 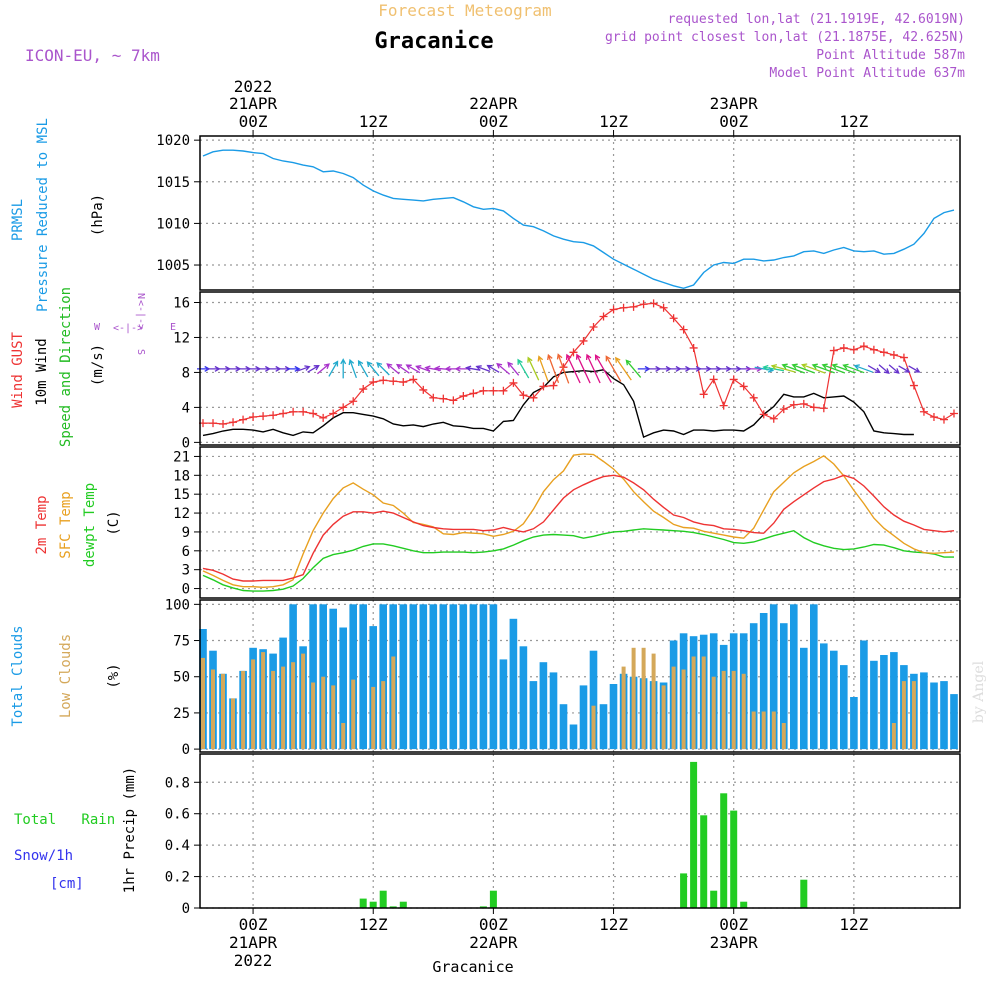 What do you see at coordinates (493, 103) in the screenshot?
I see `top-axis-date: 22APR` at bounding box center [493, 103].